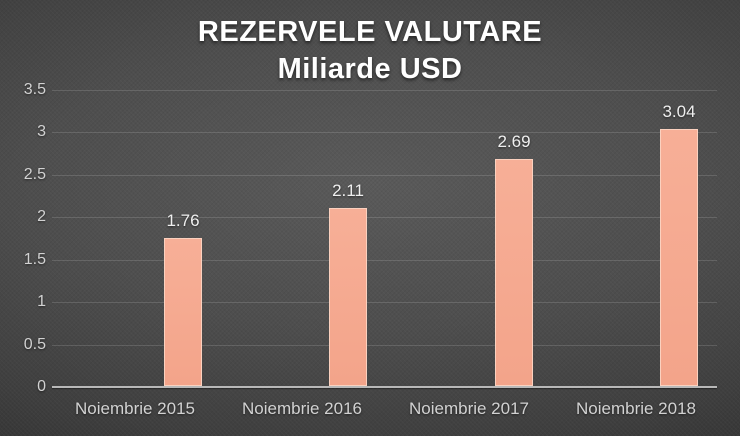  What do you see at coordinates (514, 141) in the screenshot?
I see `bar-value-label: 2.69` at bounding box center [514, 141].